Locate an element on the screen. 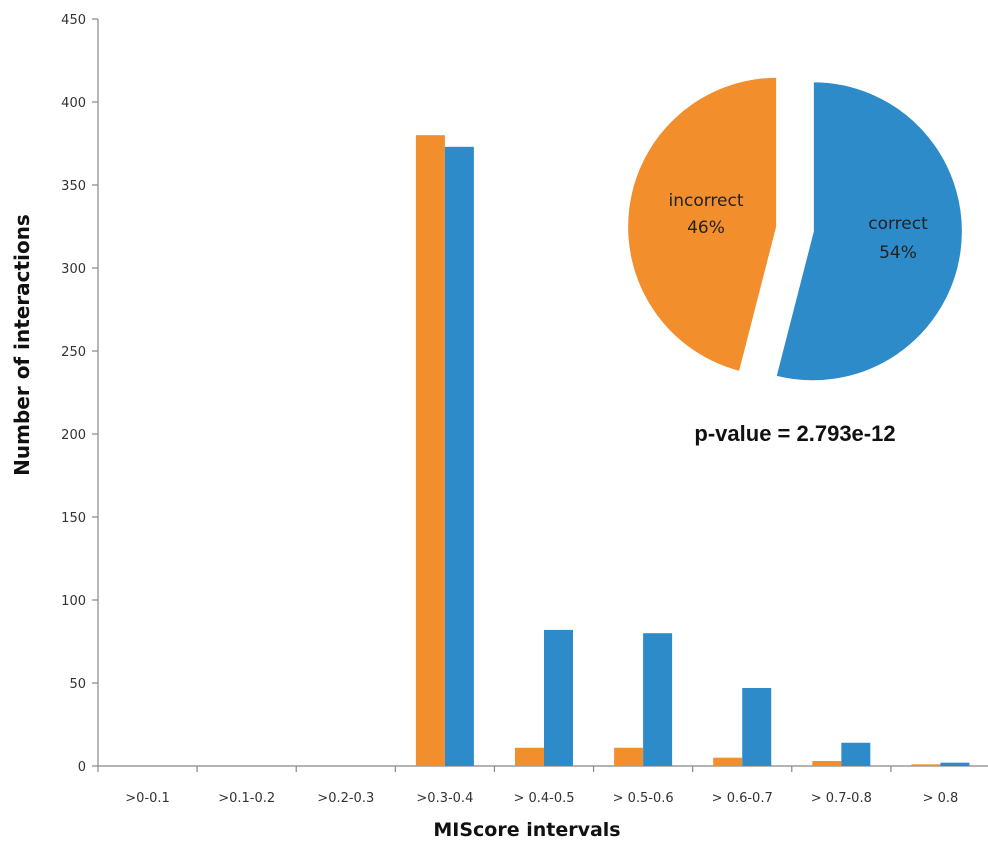 The image size is (988, 842). pie-label-incorrect: incorrect is located at coordinates (705, 201).